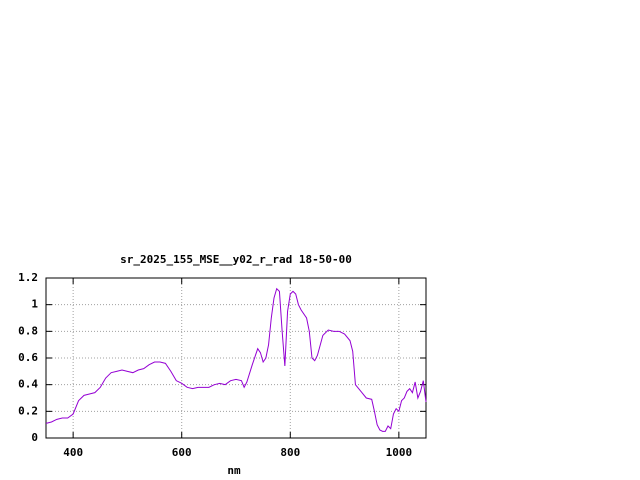  Describe the element at coordinates (28, 384) in the screenshot. I see `y-tick-label: 0.4` at that location.